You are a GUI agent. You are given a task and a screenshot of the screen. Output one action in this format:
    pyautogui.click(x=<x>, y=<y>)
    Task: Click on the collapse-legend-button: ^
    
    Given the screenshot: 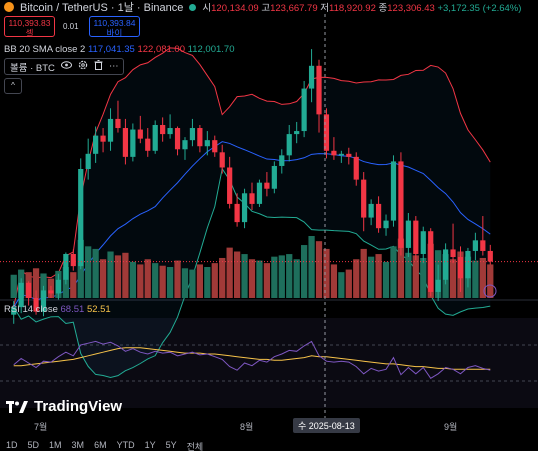 What is the action you would take?
    pyautogui.click(x=13, y=86)
    